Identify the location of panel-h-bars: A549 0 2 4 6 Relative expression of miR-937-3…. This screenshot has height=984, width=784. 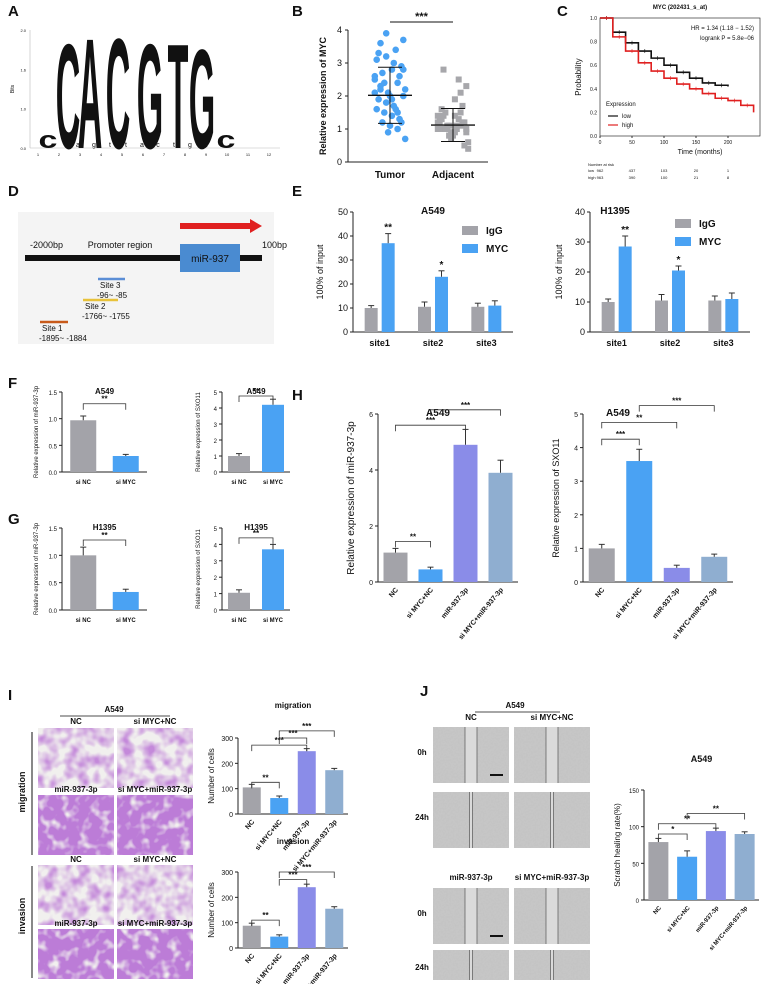
(539, 519).